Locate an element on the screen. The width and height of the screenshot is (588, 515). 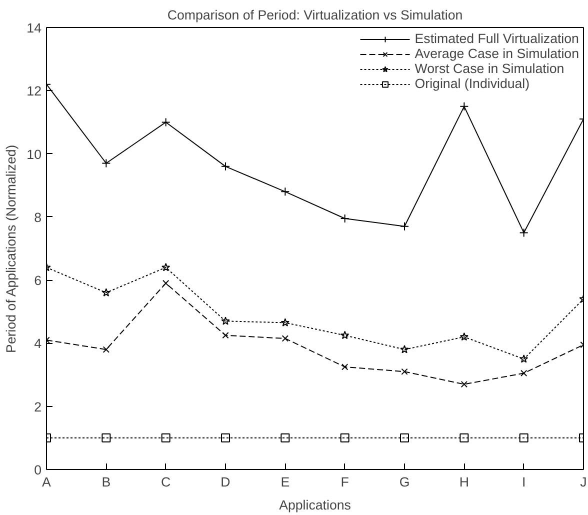
legend-label: Original (Individual) is located at coordinates (472, 83).